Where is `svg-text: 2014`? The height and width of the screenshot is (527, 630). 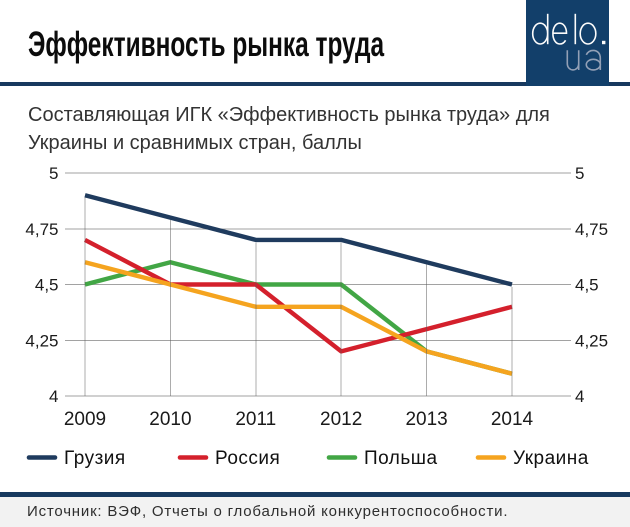 svg-text: 2014 is located at coordinates (512, 419).